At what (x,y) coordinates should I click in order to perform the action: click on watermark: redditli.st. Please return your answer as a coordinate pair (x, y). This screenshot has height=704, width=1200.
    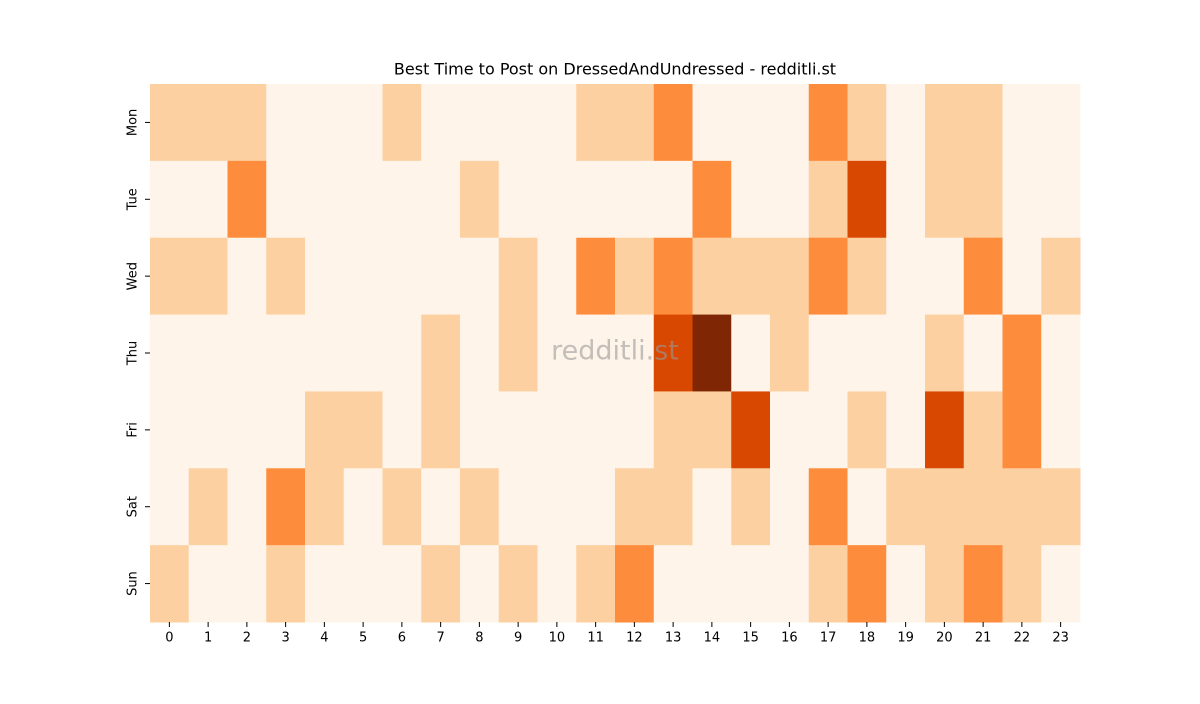
    Looking at the image, I should click on (615, 351).